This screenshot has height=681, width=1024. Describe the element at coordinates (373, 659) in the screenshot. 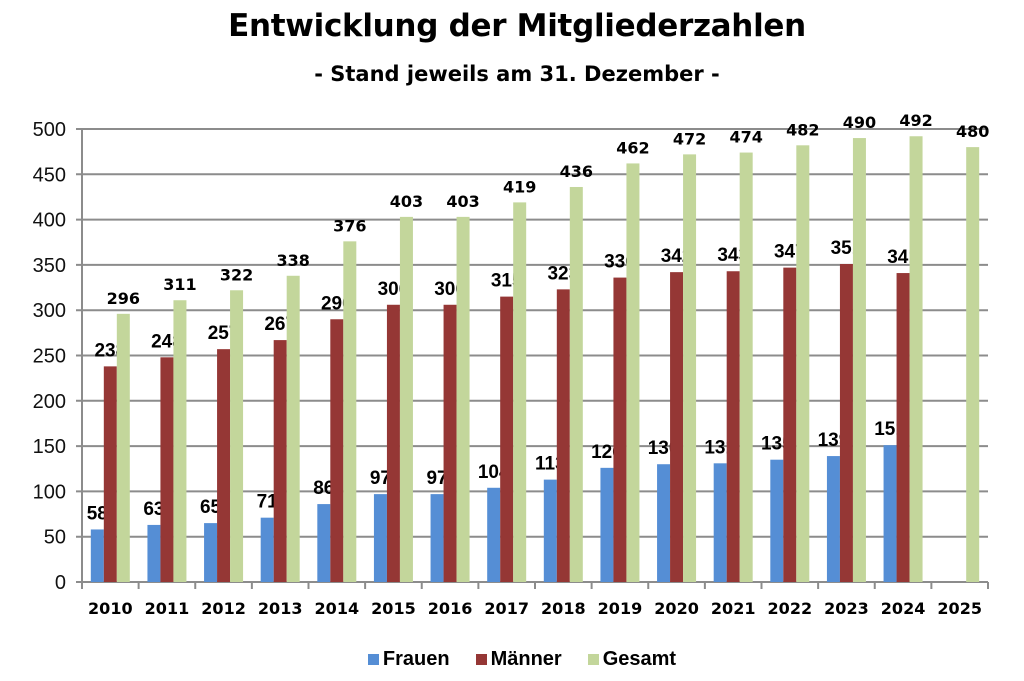

I see `legend-swatch-frauen` at that location.